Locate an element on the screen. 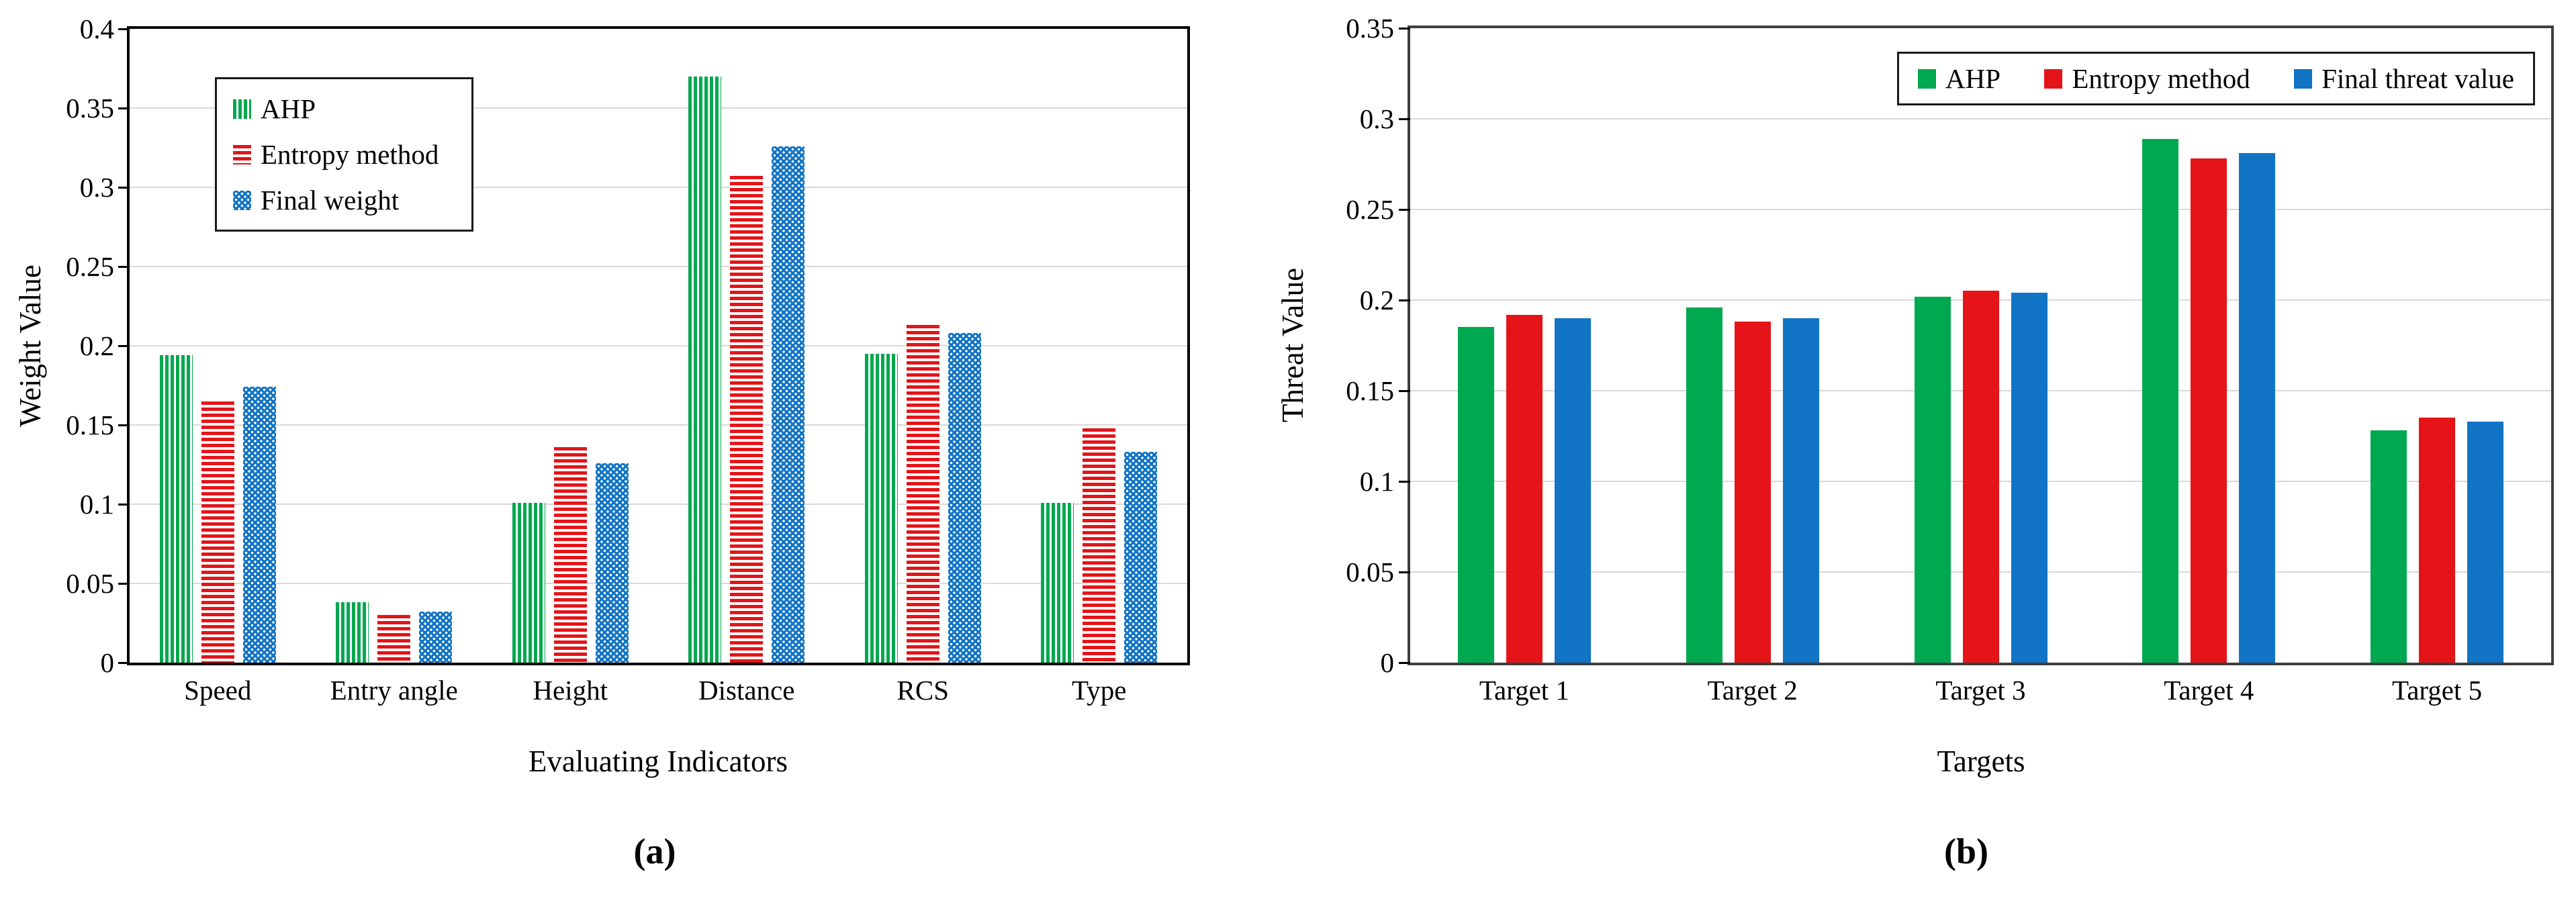  panel-a-x-axis-title: Evaluating Indicators is located at coordinates (658, 762).